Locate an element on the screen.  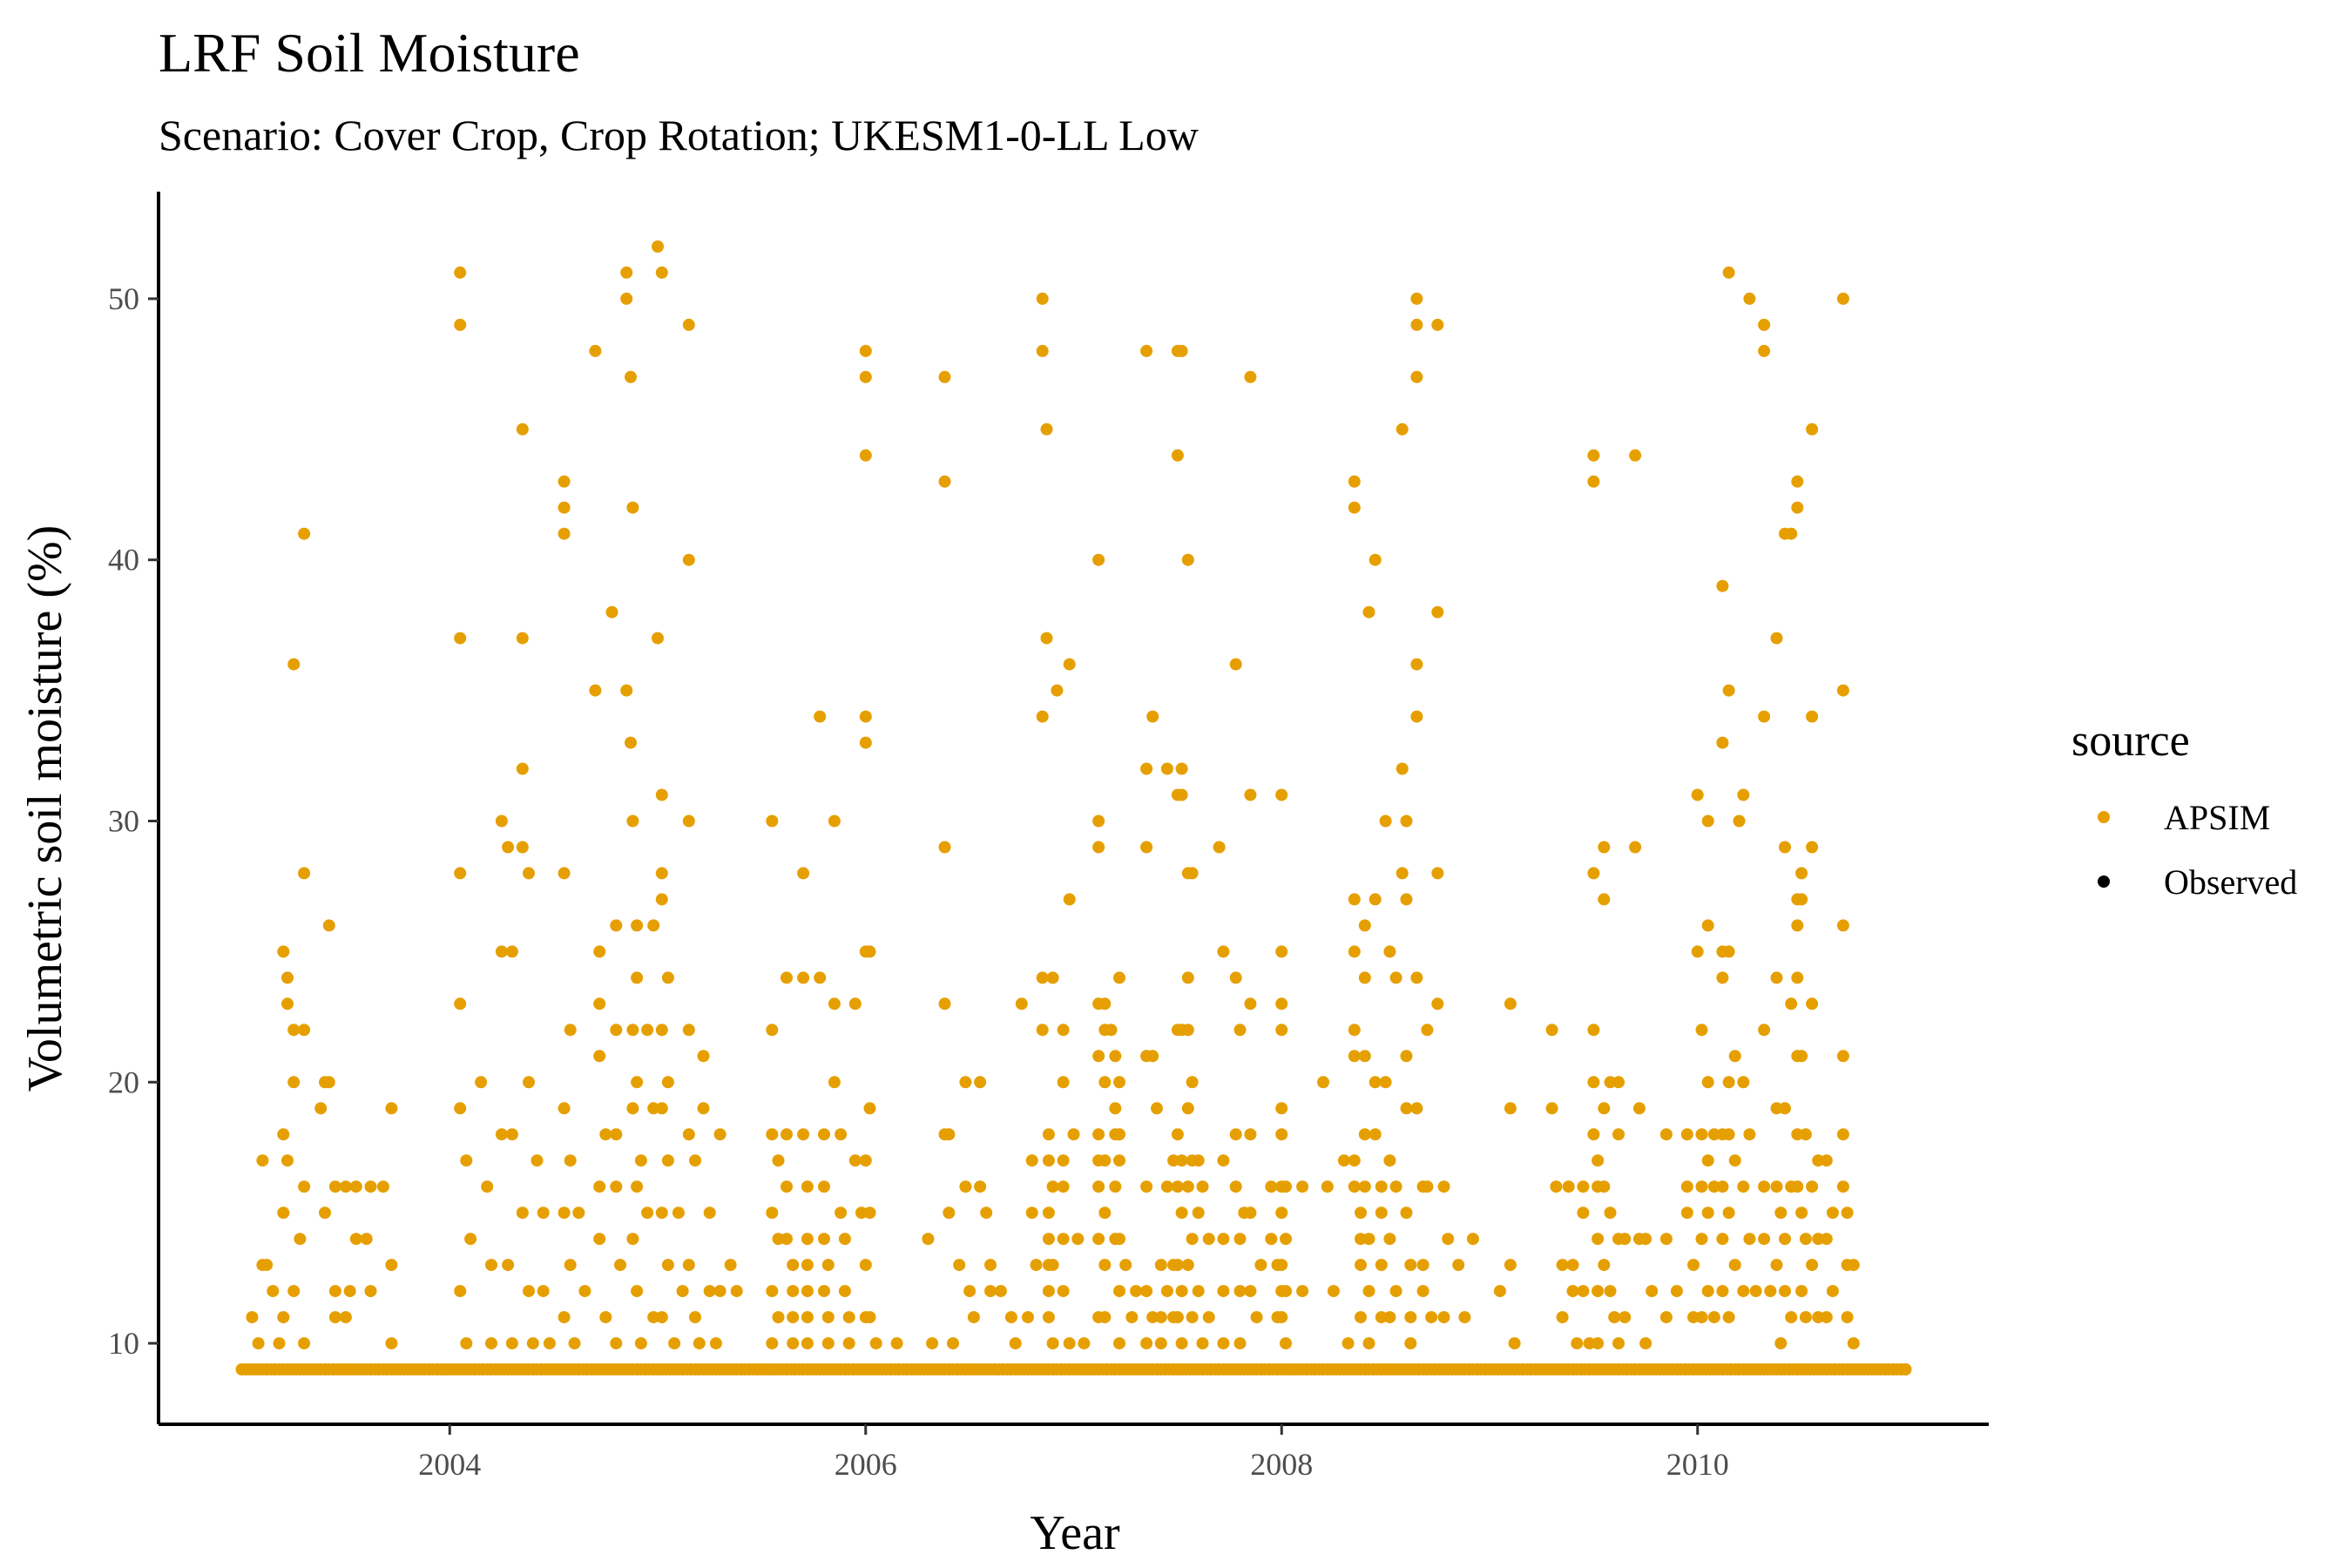
y-tick-label: 20 is located at coordinates (124, 1081).